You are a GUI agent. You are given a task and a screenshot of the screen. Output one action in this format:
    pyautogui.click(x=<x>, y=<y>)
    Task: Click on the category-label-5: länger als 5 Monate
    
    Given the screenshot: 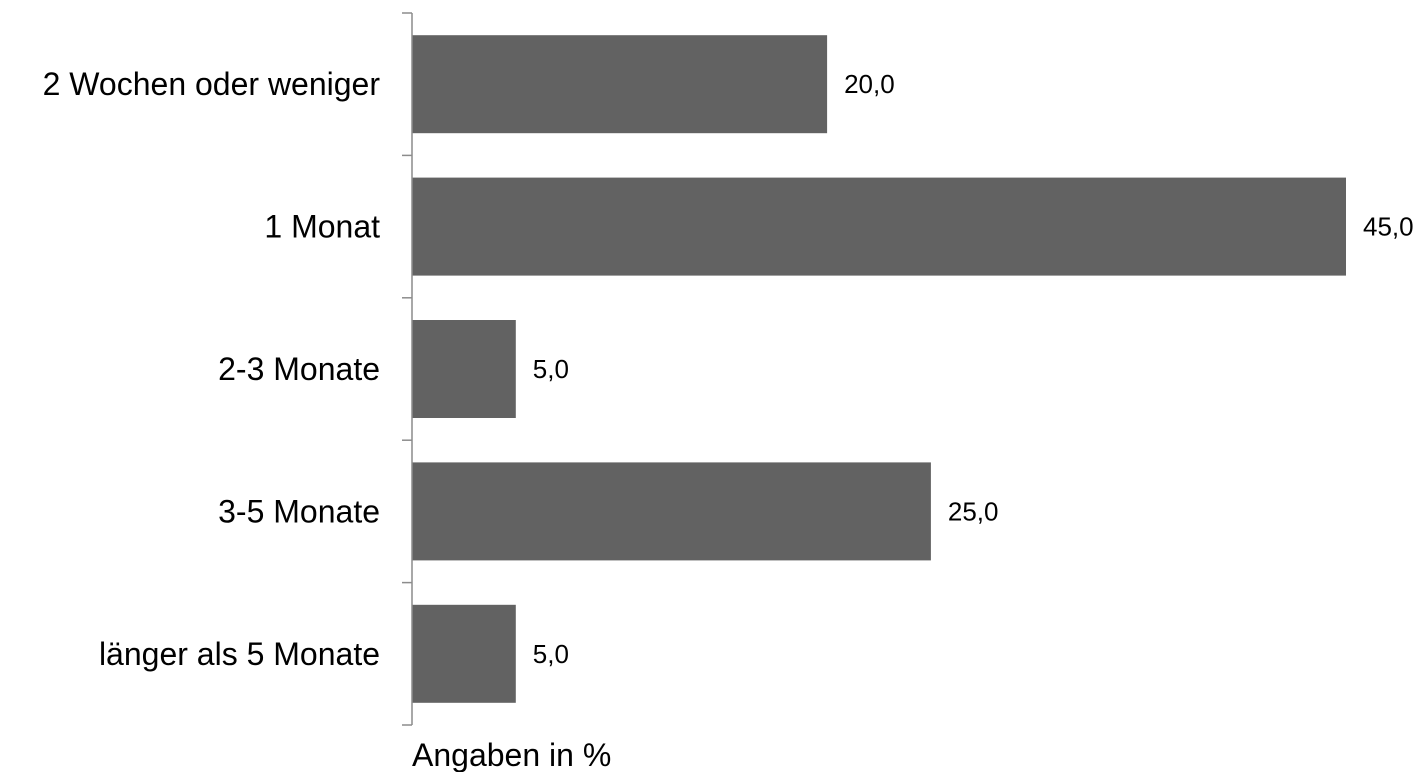 What is the action you would take?
    pyautogui.click(x=239, y=654)
    